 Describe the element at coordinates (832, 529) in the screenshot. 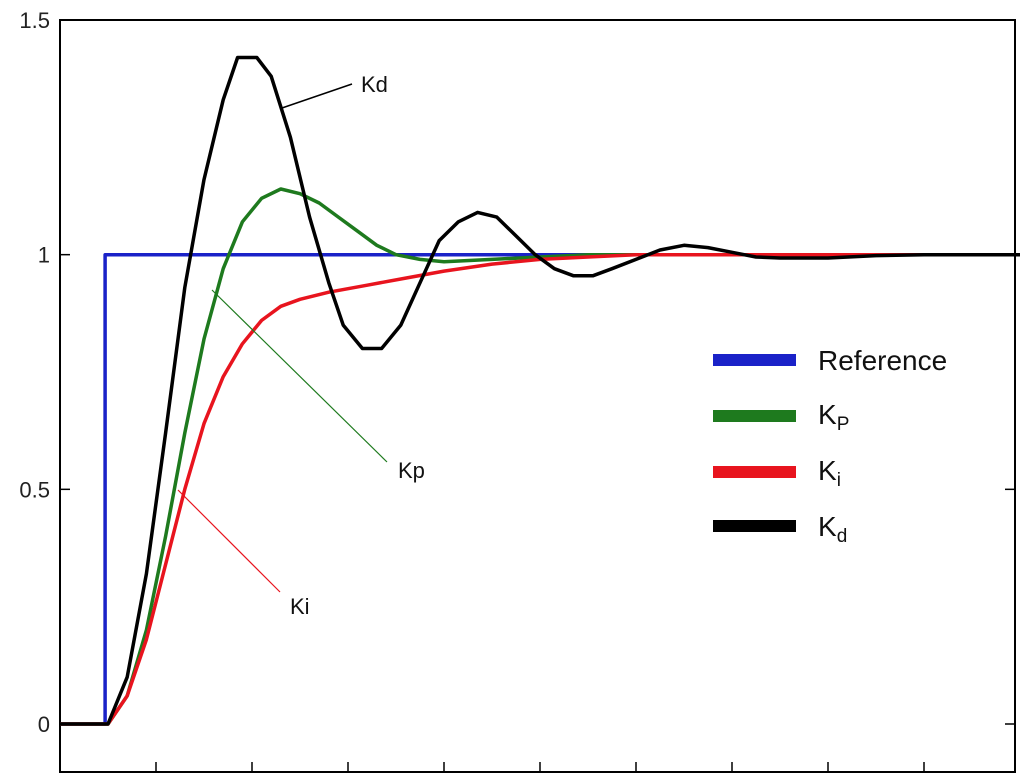

I see `legend-label-kd: Kd` at that location.